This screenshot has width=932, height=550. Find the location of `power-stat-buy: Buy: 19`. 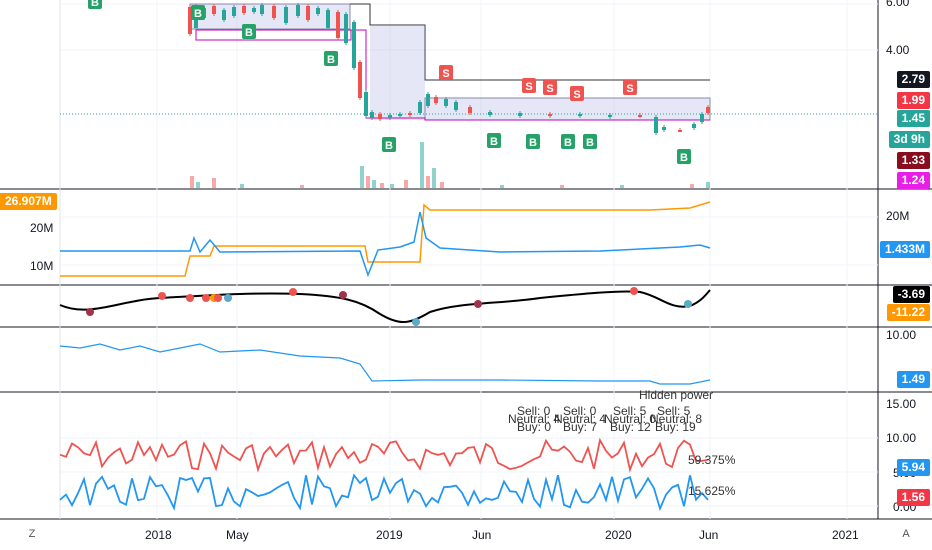

power-stat-buy: Buy: 19 is located at coordinates (675, 427).